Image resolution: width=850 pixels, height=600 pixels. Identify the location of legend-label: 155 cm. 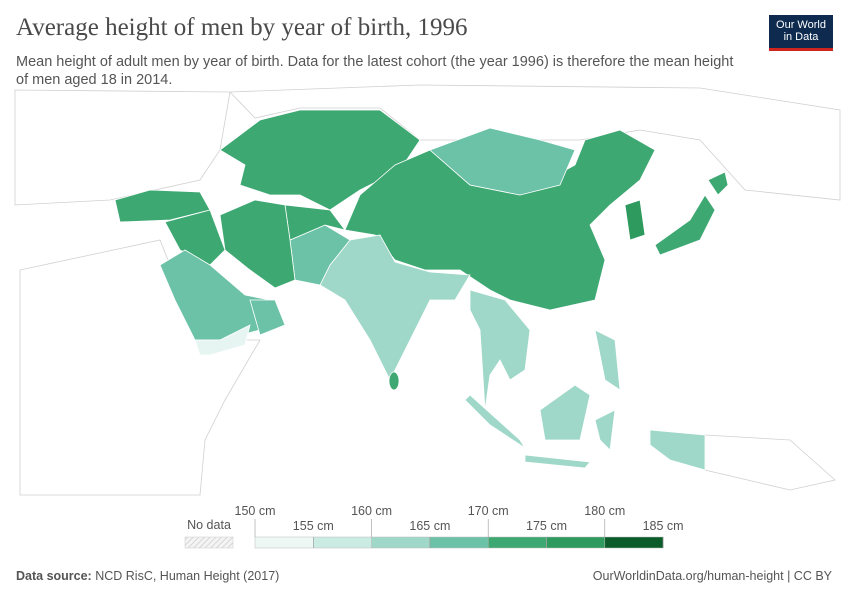
(313, 526).